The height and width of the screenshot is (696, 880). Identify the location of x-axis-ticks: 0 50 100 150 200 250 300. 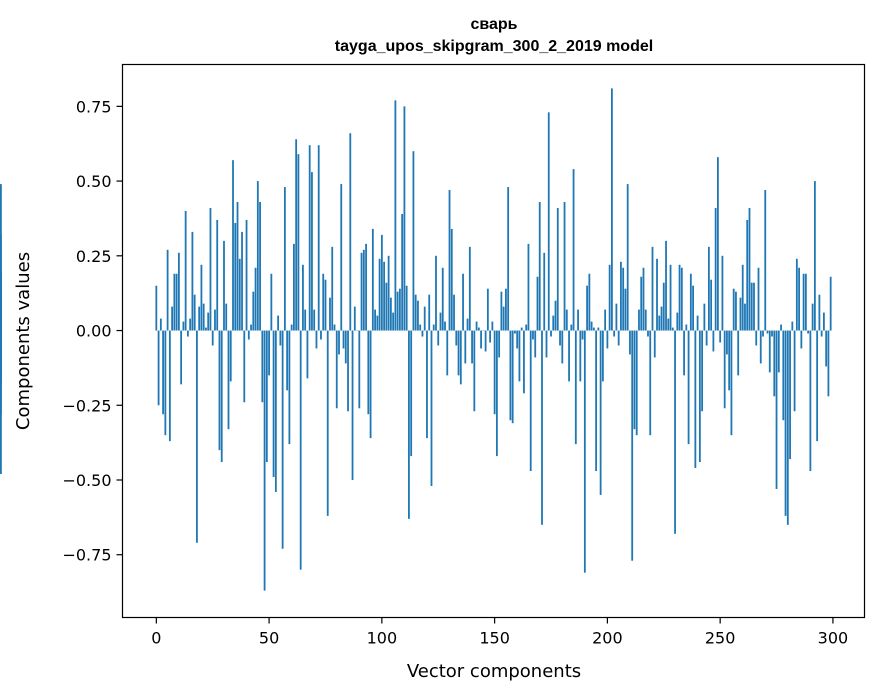
(499, 632).